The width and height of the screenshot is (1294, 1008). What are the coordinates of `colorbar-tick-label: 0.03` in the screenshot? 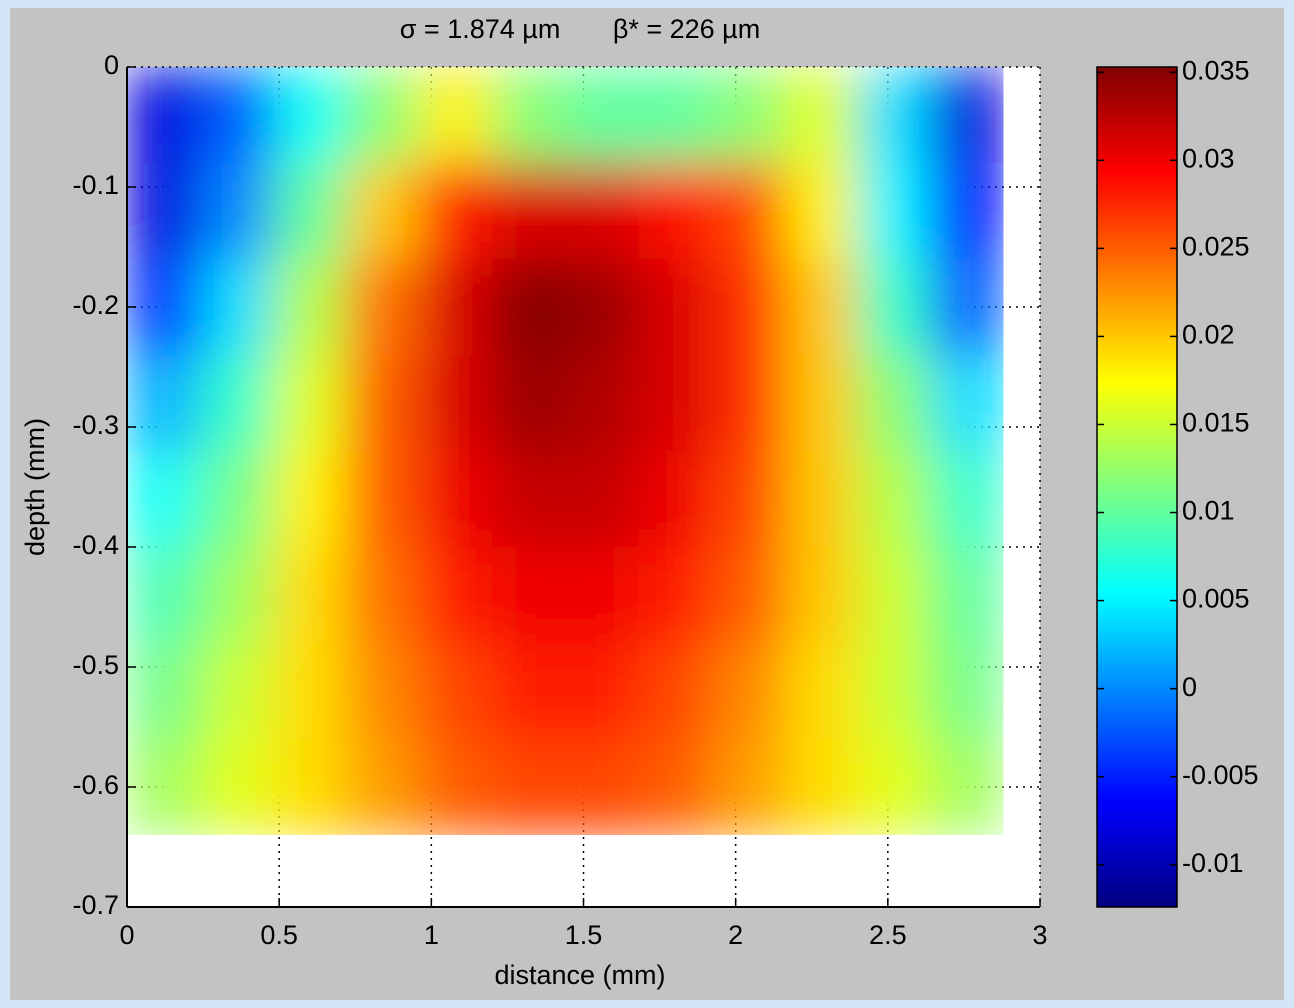 It's located at (1208, 158).